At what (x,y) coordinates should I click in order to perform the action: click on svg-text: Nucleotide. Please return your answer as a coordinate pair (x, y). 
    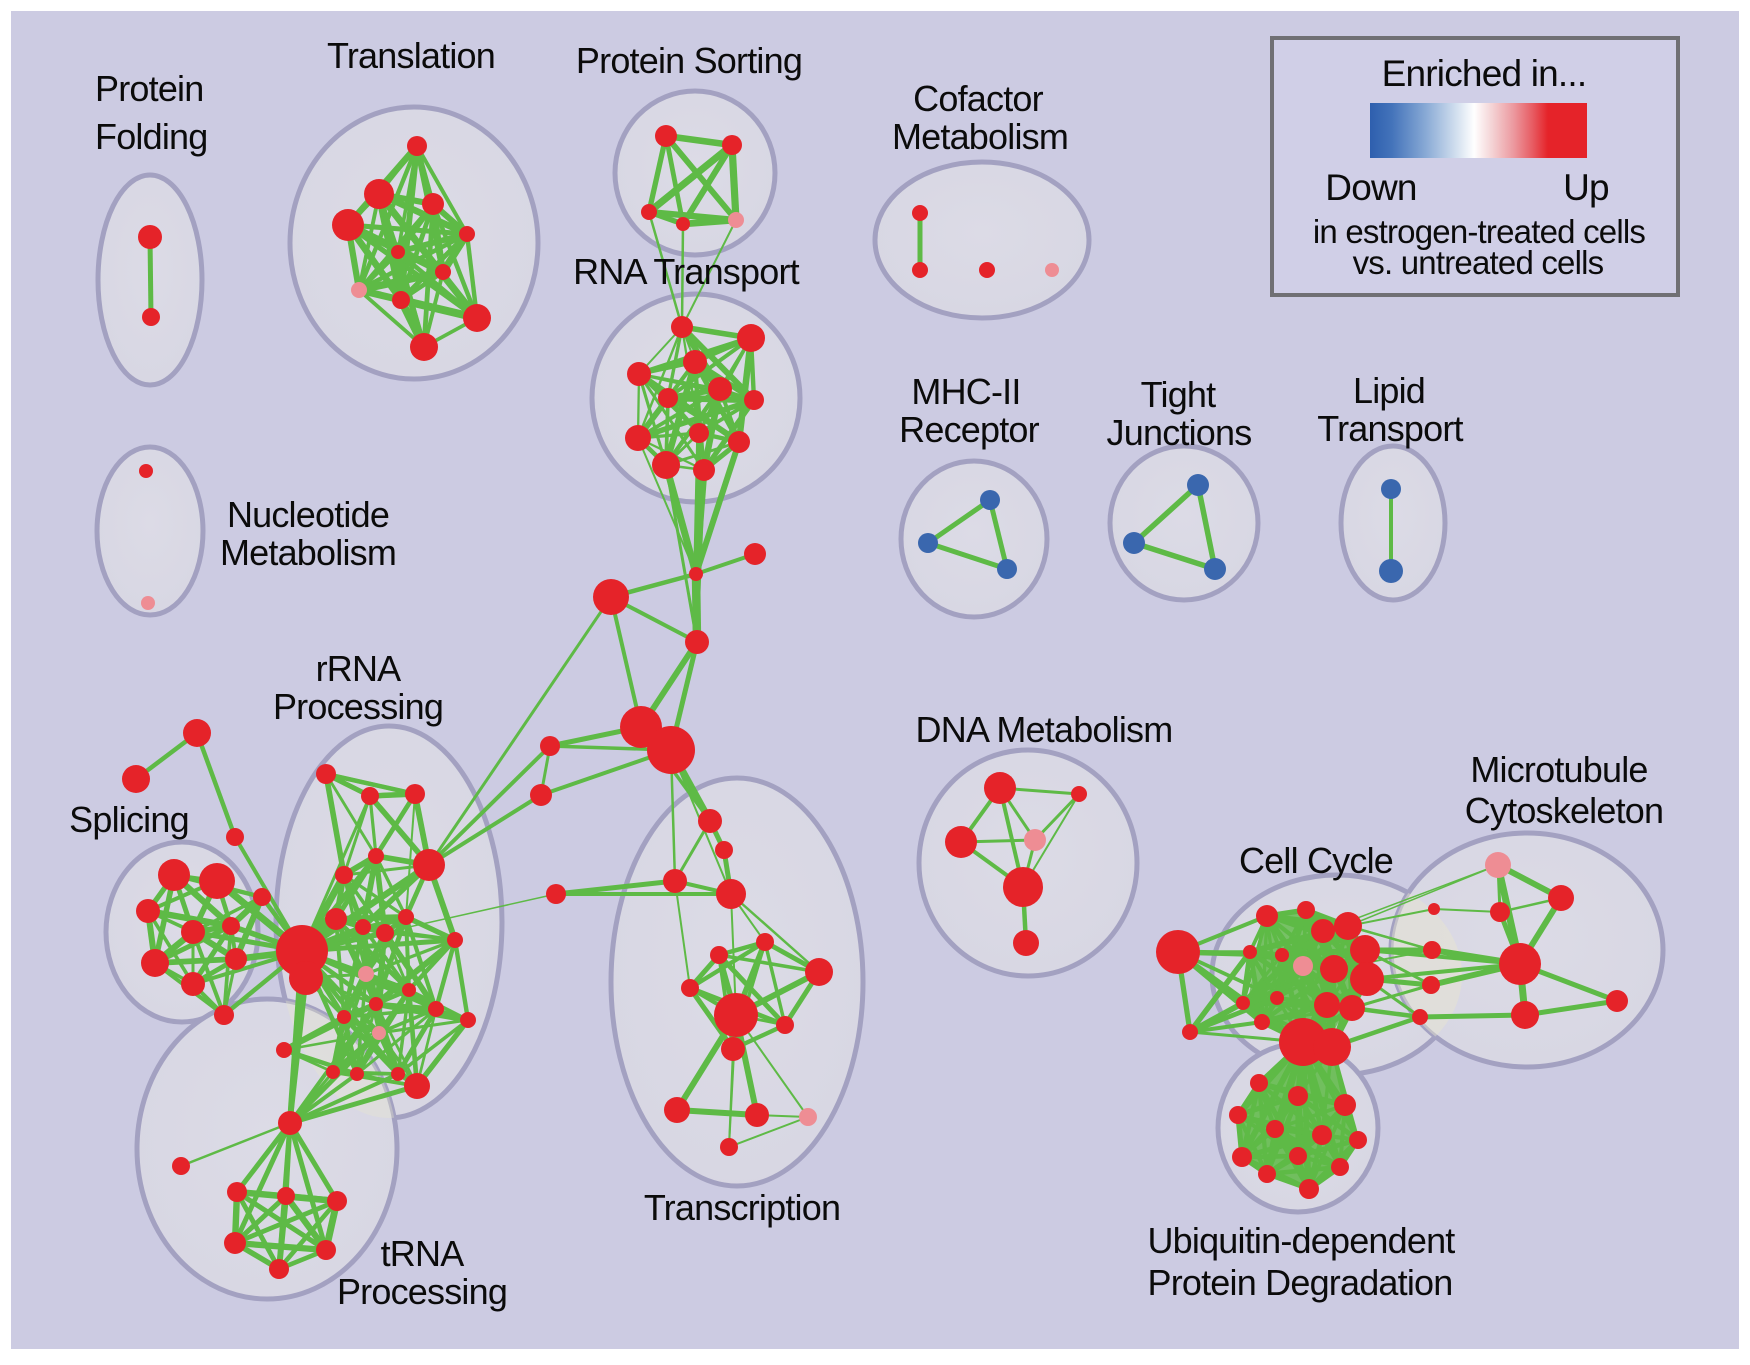
    Looking at the image, I should click on (308, 514).